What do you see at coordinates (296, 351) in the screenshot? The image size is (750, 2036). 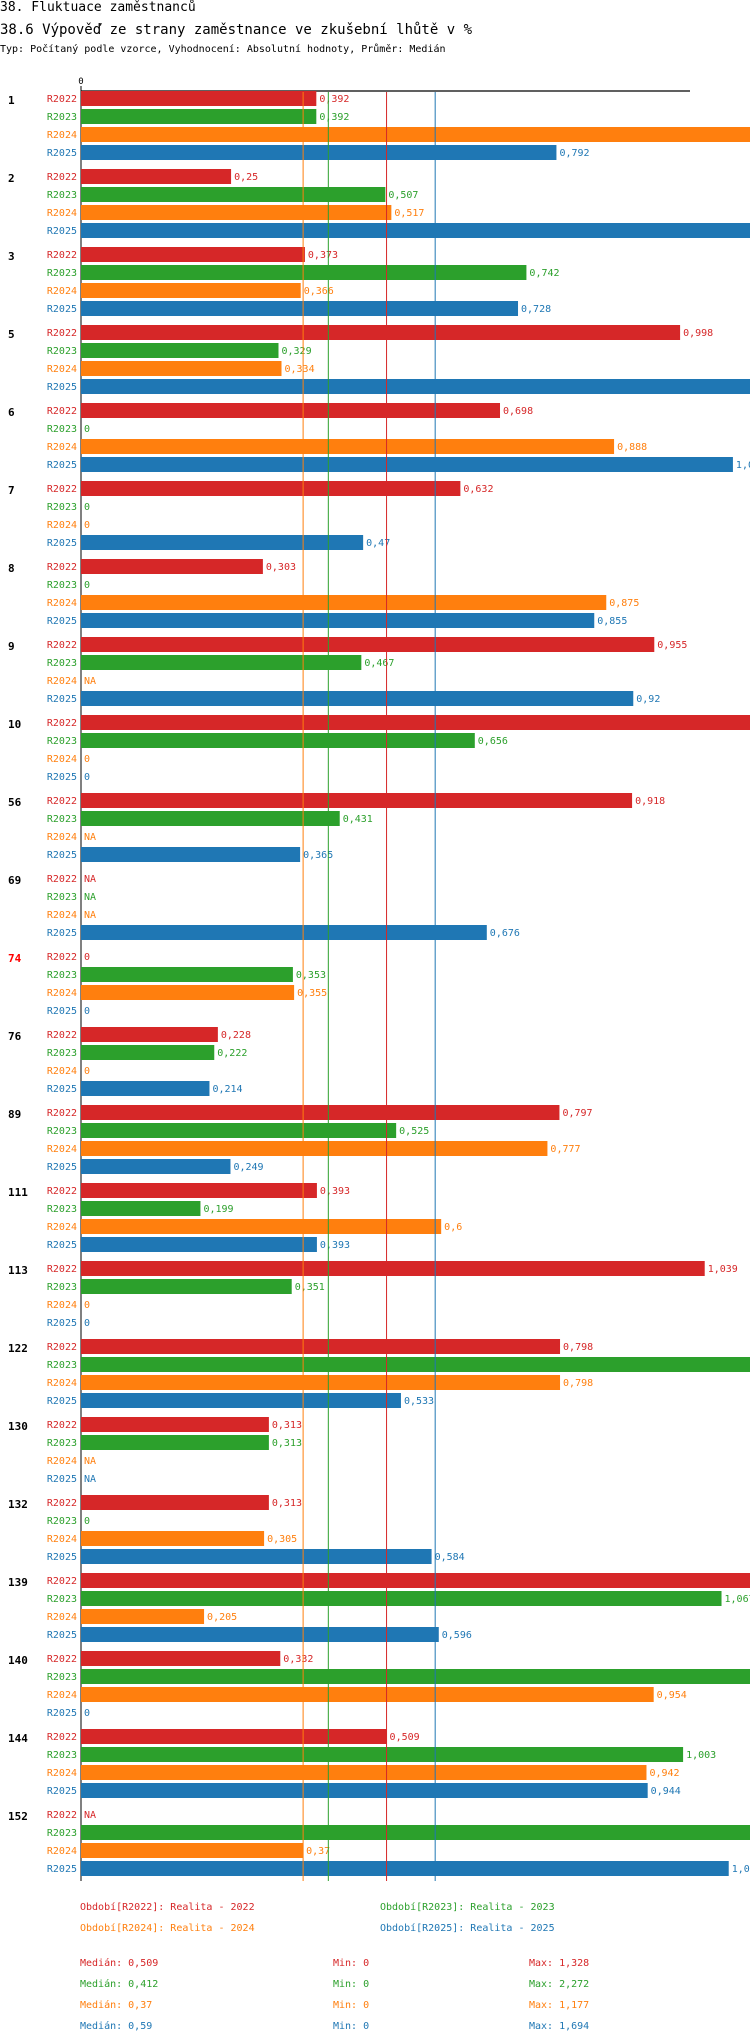 I see `value-label: 0,329` at bounding box center [296, 351].